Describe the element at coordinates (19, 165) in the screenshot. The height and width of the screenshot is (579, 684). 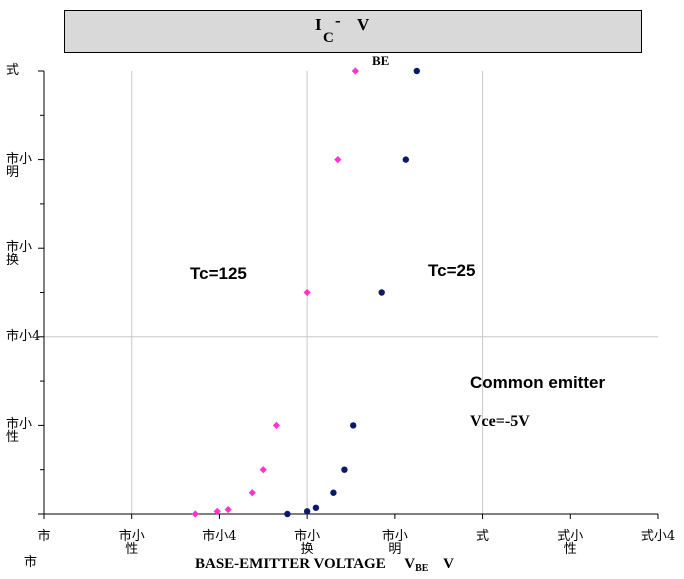
I see `y-tick-label: 市小 明` at that location.